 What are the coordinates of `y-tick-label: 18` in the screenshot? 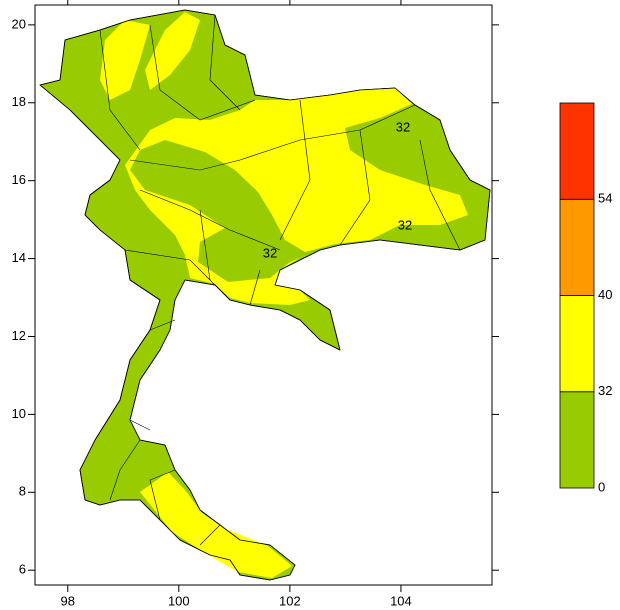 It's located at (19, 101).